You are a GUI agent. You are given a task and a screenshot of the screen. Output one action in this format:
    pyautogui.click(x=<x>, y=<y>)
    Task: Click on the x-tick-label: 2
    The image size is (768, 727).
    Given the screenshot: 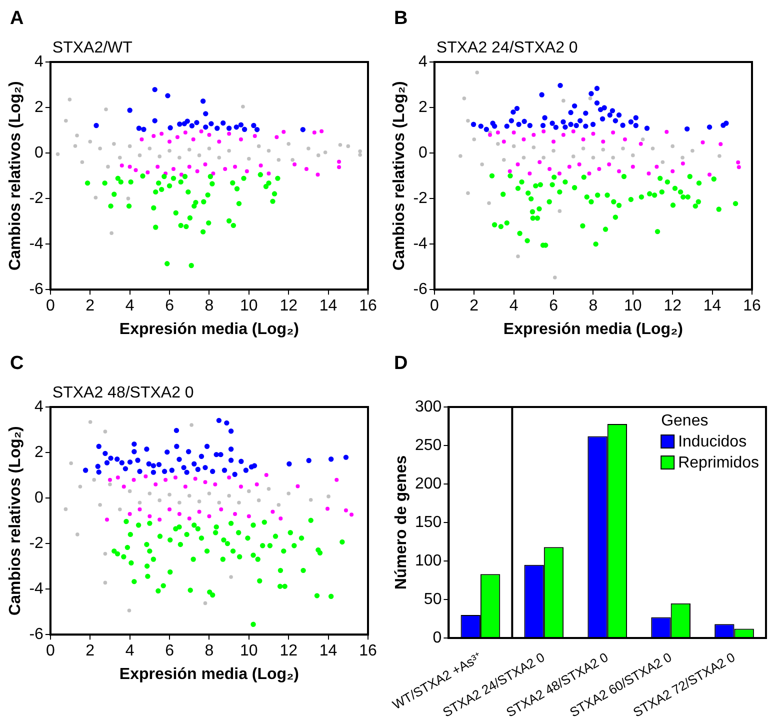 What is the action you would take?
    pyautogui.click(x=474, y=306)
    